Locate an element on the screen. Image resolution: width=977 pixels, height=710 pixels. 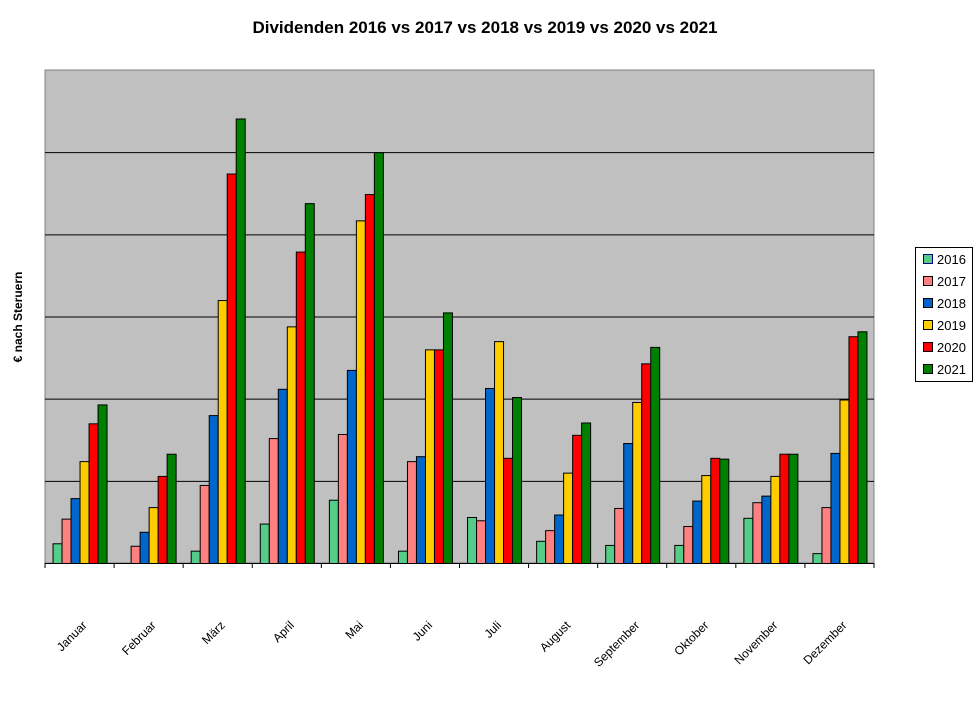
bar-2019-März is located at coordinates (222, 432).